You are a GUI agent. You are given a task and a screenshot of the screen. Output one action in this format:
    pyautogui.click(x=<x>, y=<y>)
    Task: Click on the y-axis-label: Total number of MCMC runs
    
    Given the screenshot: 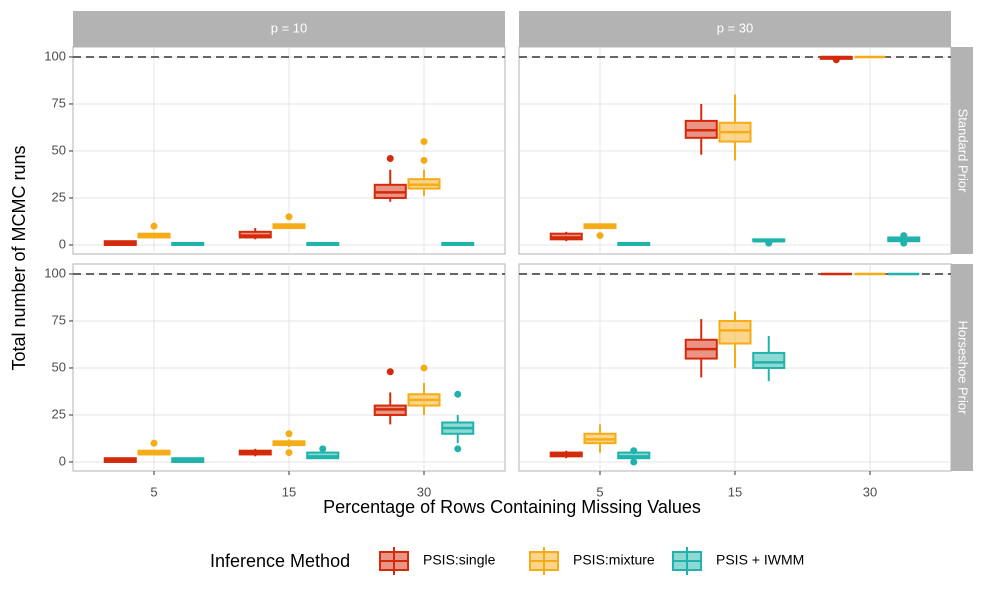 What is the action you would take?
    pyautogui.click(x=19, y=257)
    